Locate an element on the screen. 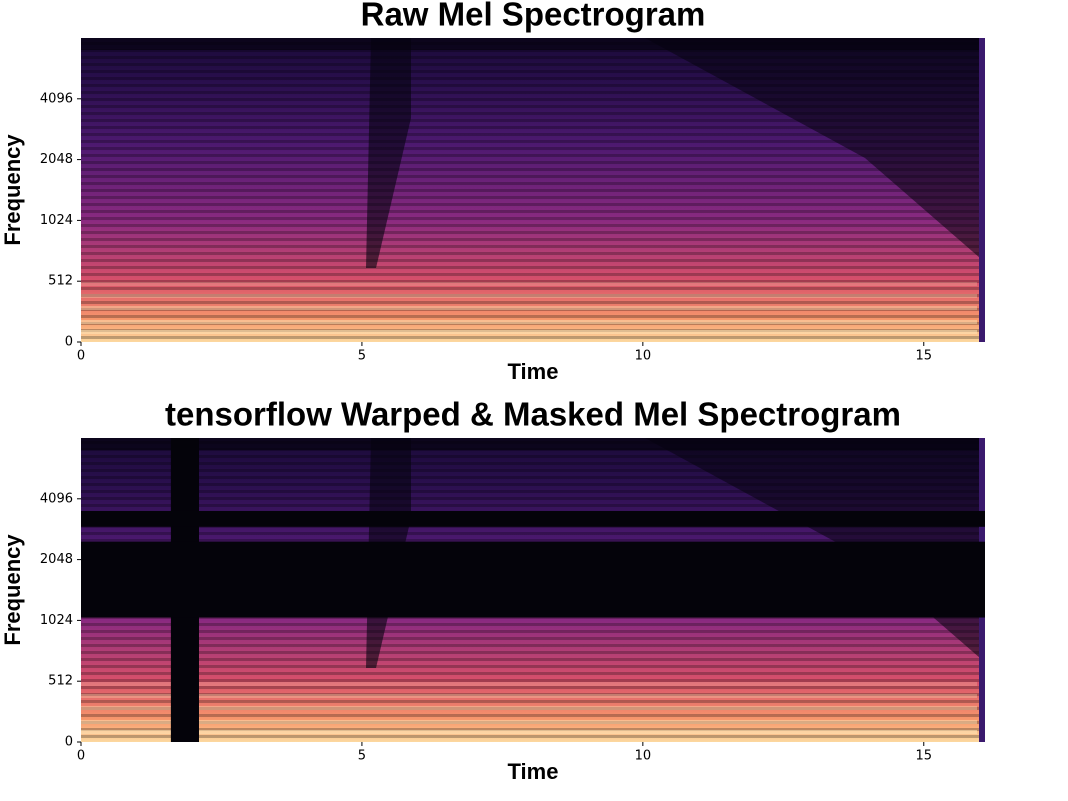 This screenshot has height=801, width=1068. chart-title: Raw Mel Spectrogram is located at coordinates (533, 16).